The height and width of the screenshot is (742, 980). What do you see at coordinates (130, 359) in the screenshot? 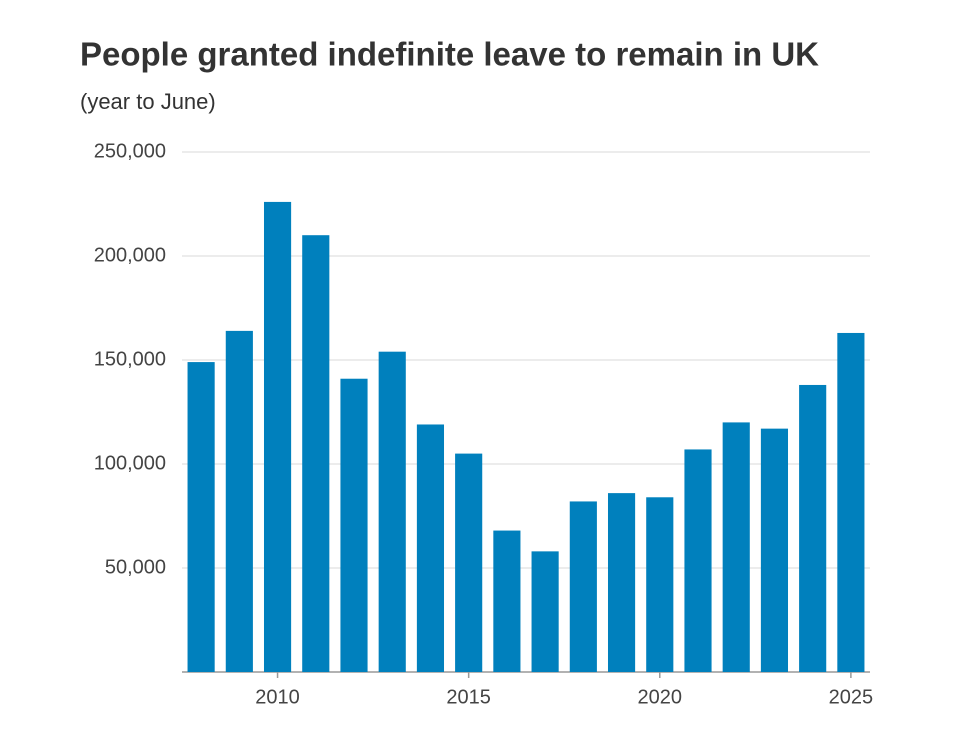
I see `y-tick-label: 150,000` at bounding box center [130, 359].